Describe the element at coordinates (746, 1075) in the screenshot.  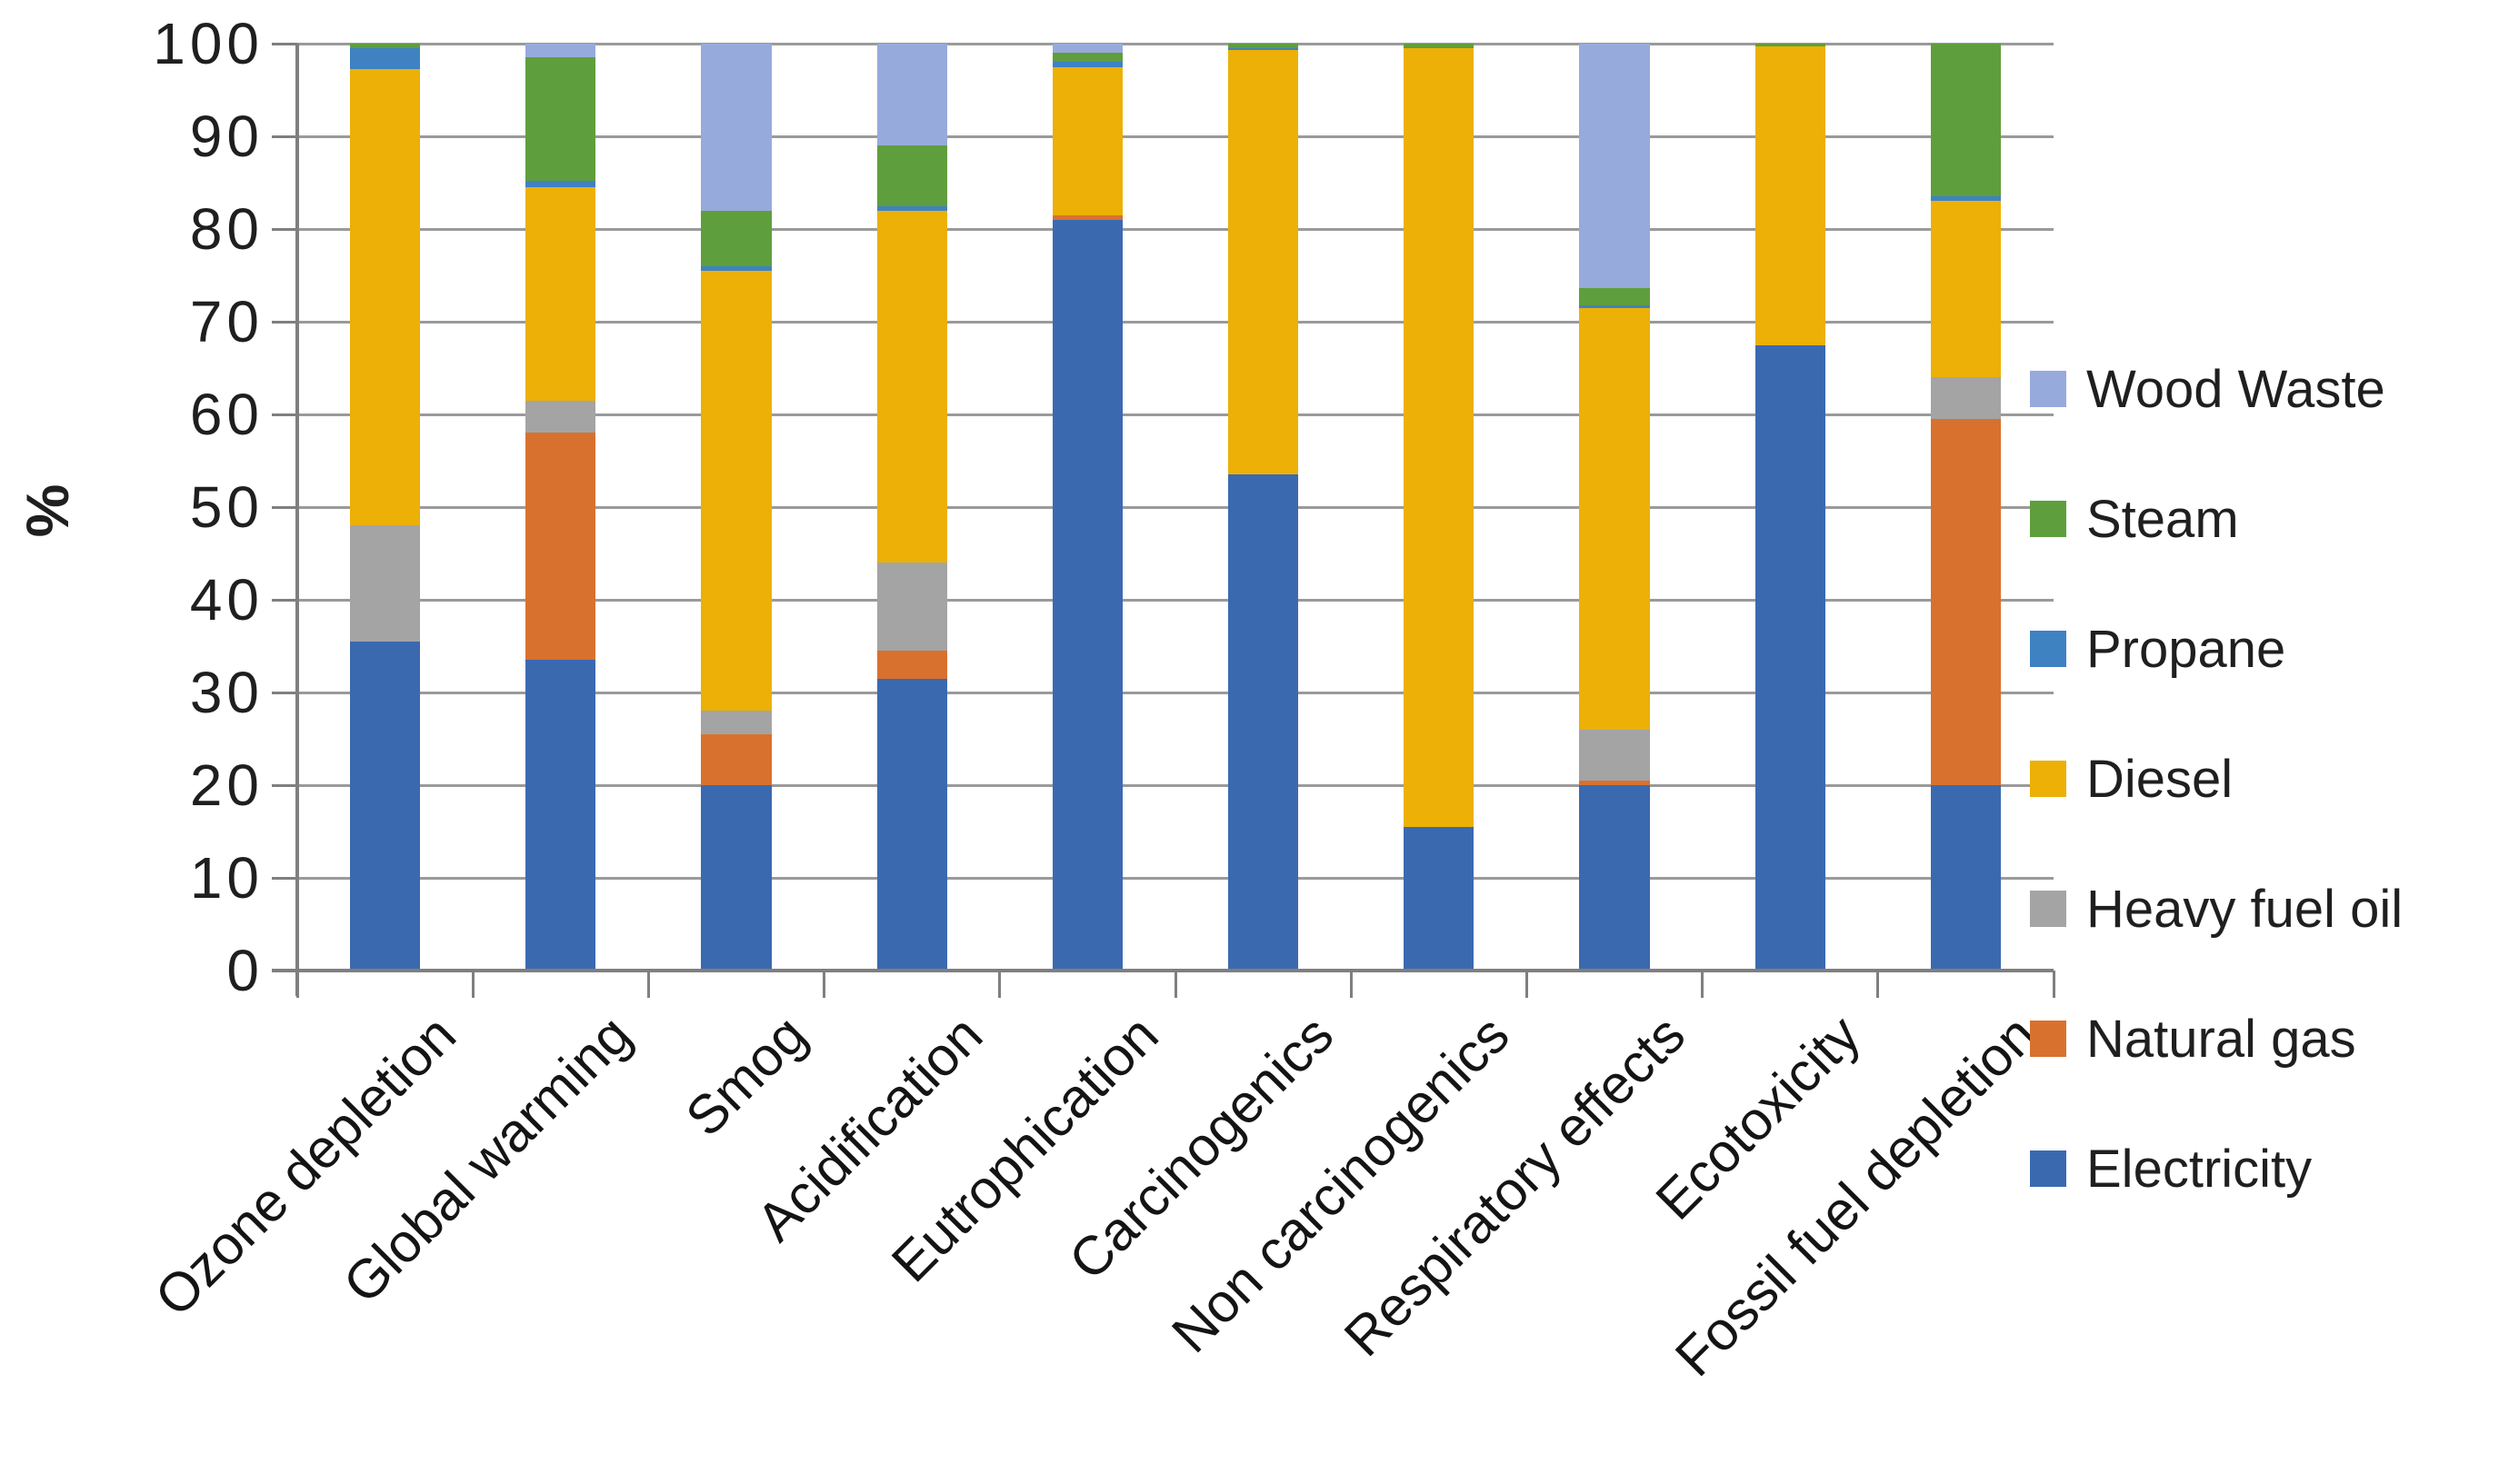
I see `x-category-label: Smog` at that location.